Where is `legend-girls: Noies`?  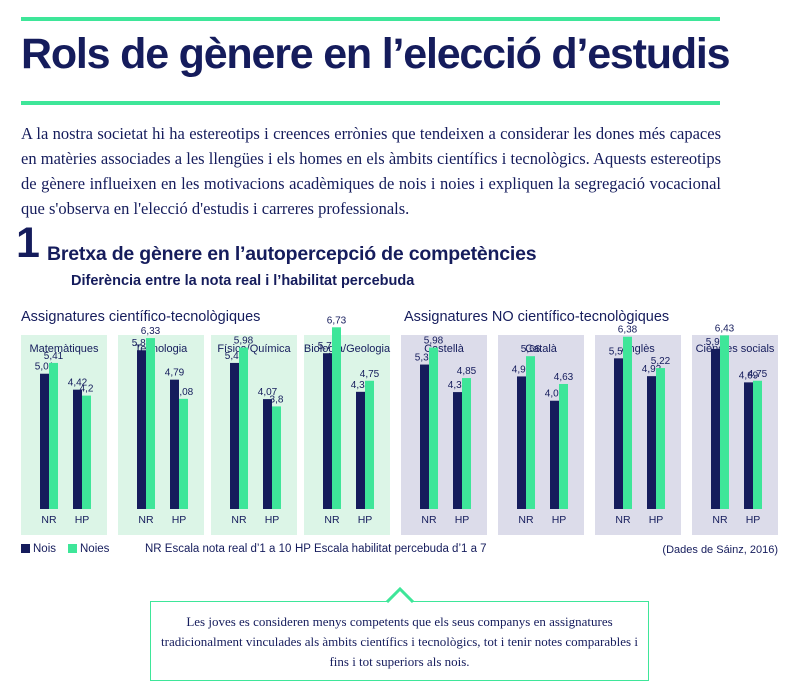
legend-girls: Noies is located at coordinates (88, 549).